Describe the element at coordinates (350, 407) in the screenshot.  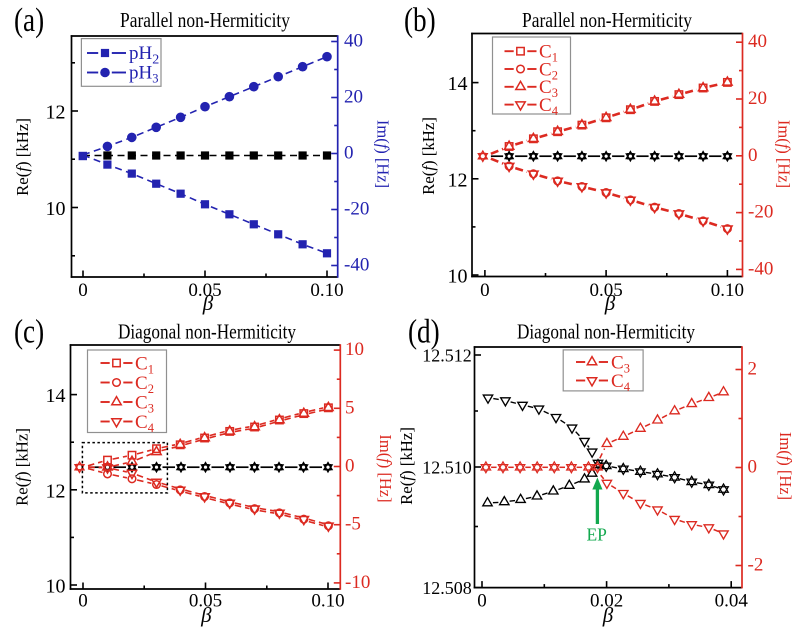
I see `svg-text: 5` at that location.